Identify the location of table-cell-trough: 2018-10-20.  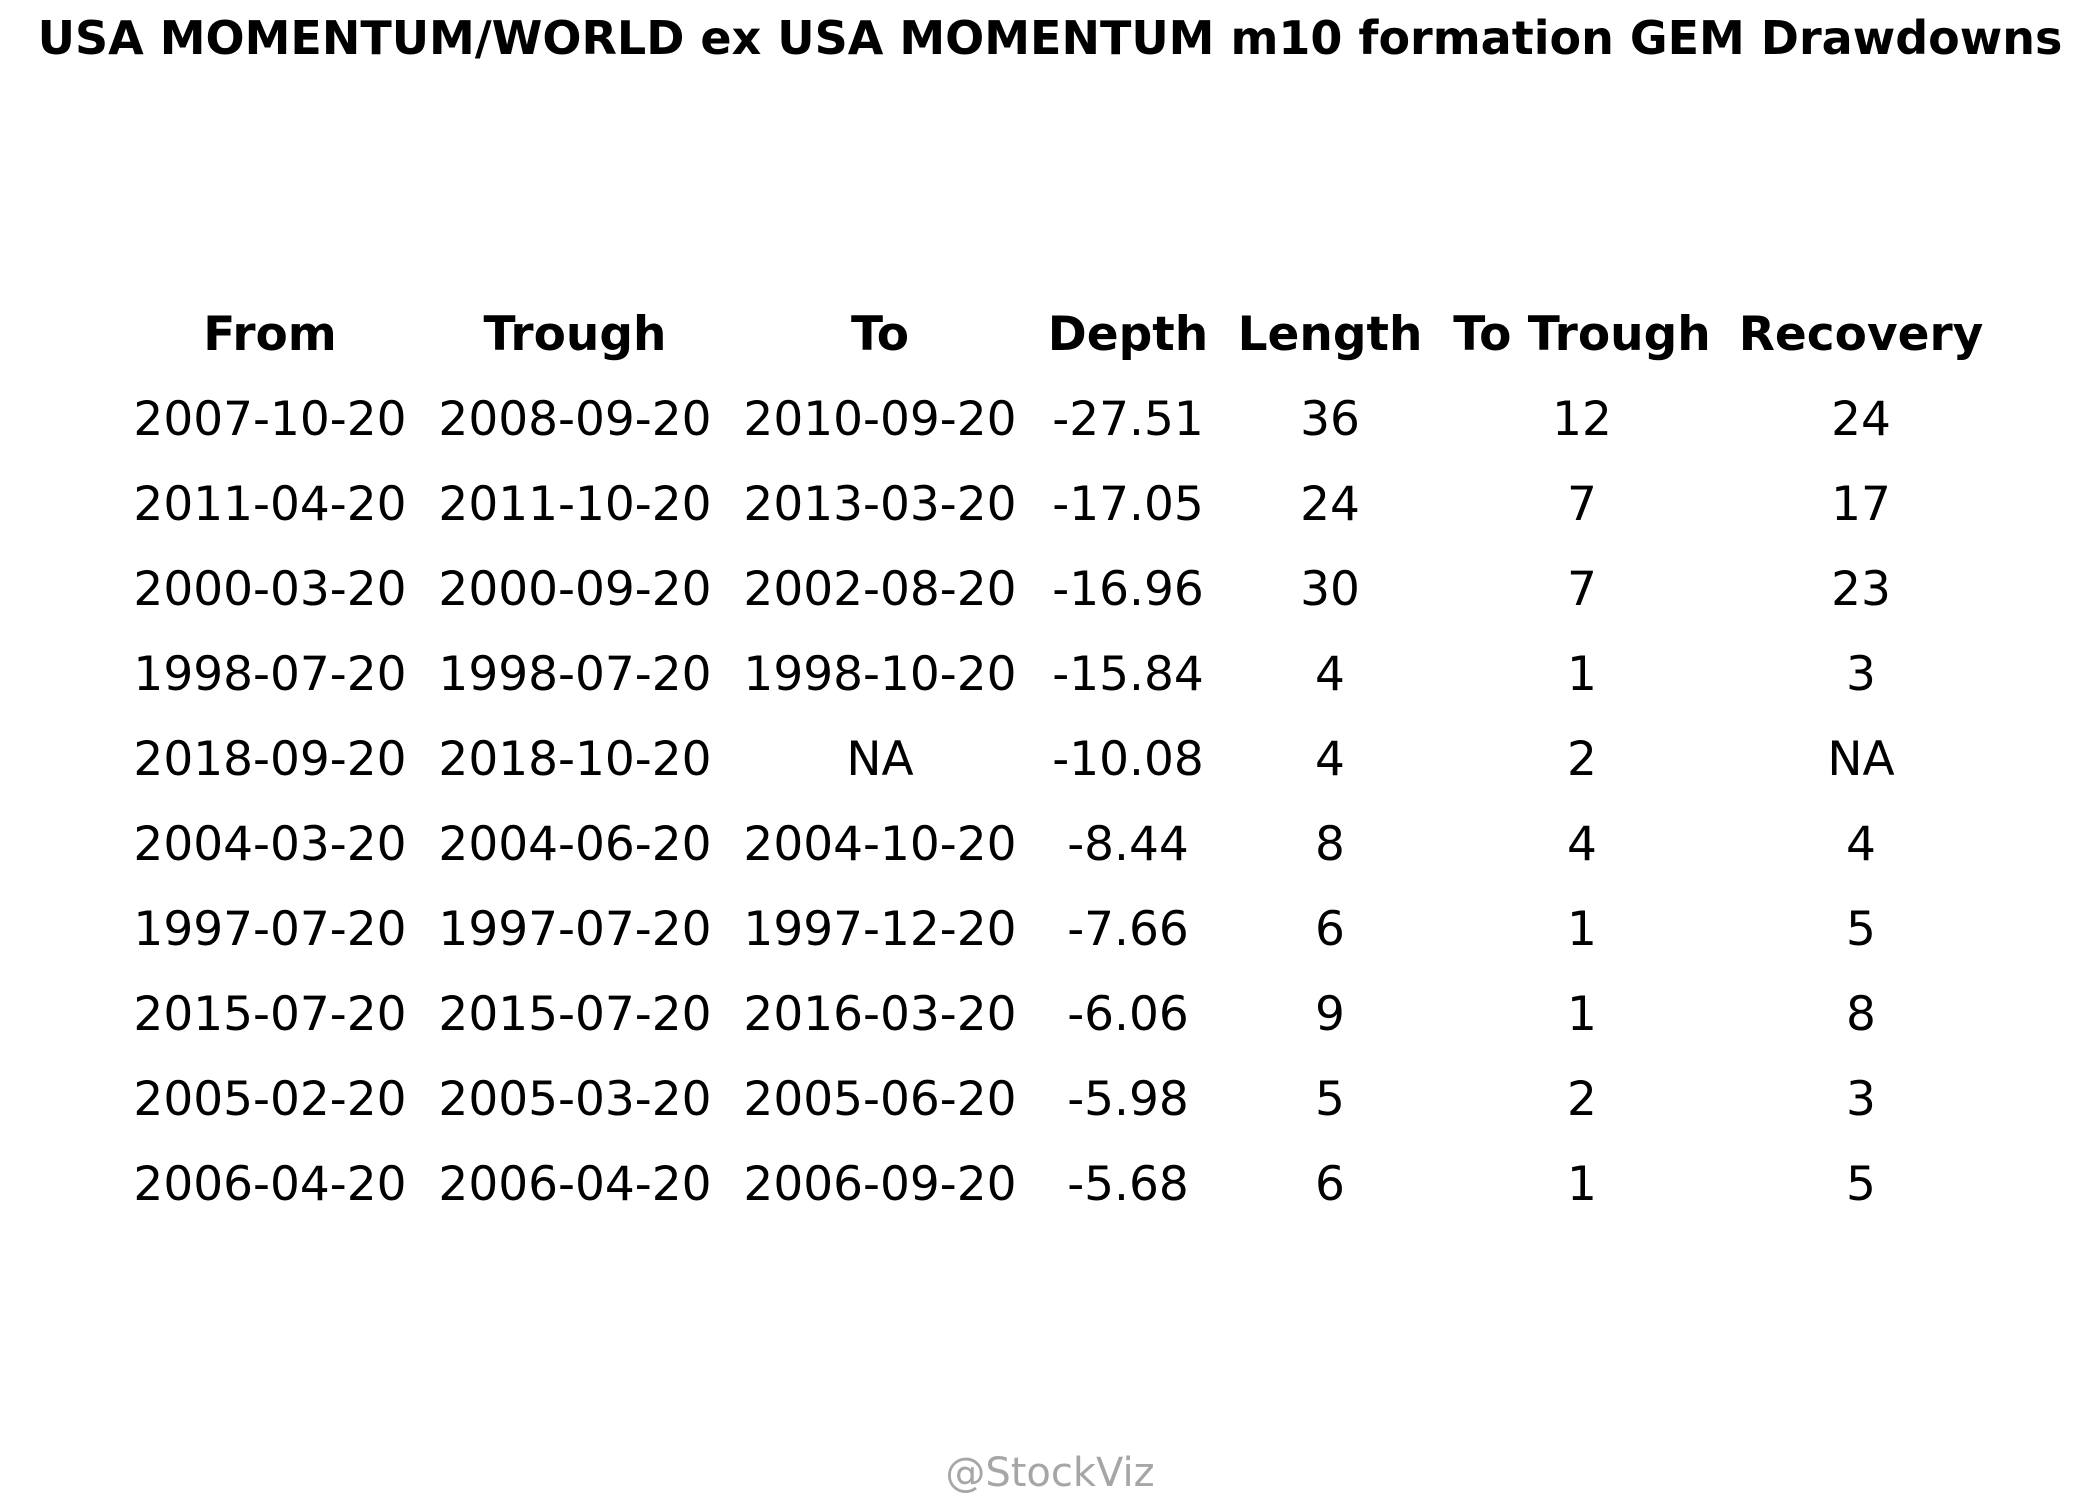
(575, 759).